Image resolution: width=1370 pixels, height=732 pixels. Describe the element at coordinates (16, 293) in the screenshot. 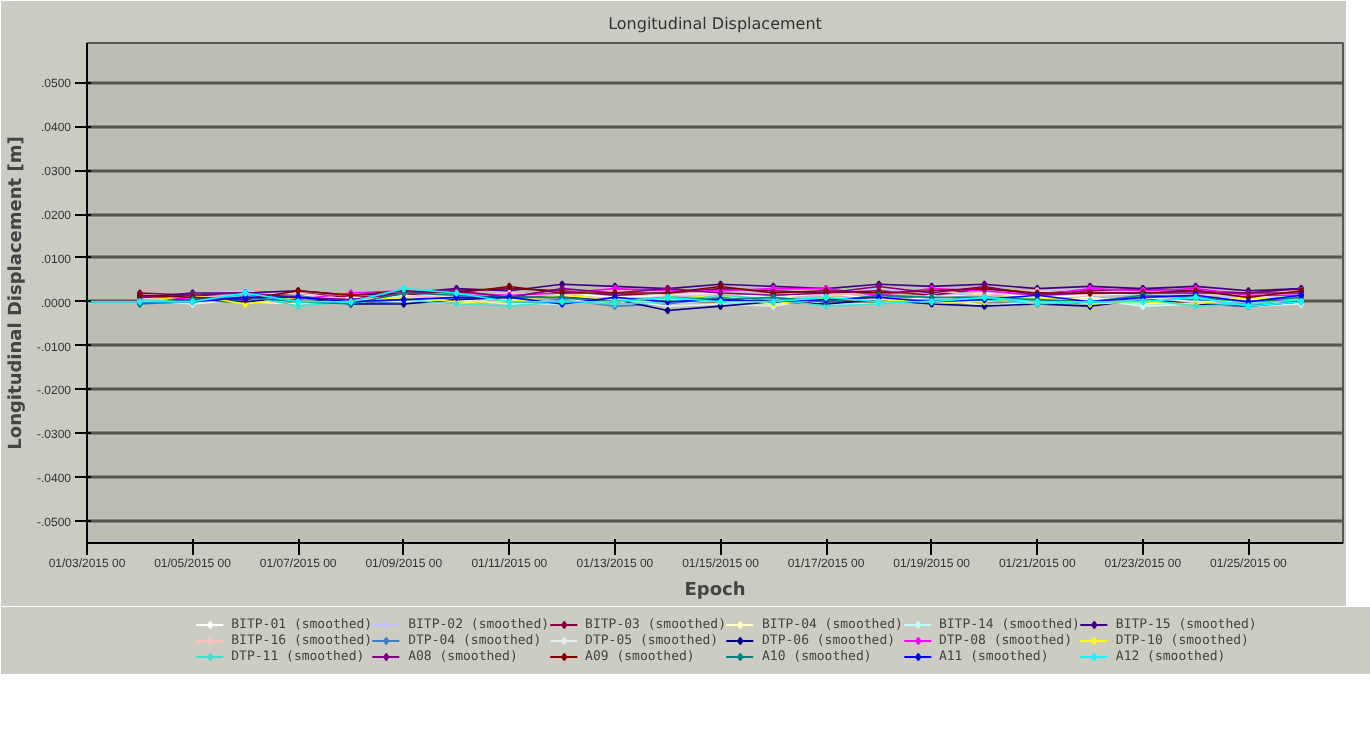

I see `y-axis-title: Longitudinal Displacement [m]` at that location.